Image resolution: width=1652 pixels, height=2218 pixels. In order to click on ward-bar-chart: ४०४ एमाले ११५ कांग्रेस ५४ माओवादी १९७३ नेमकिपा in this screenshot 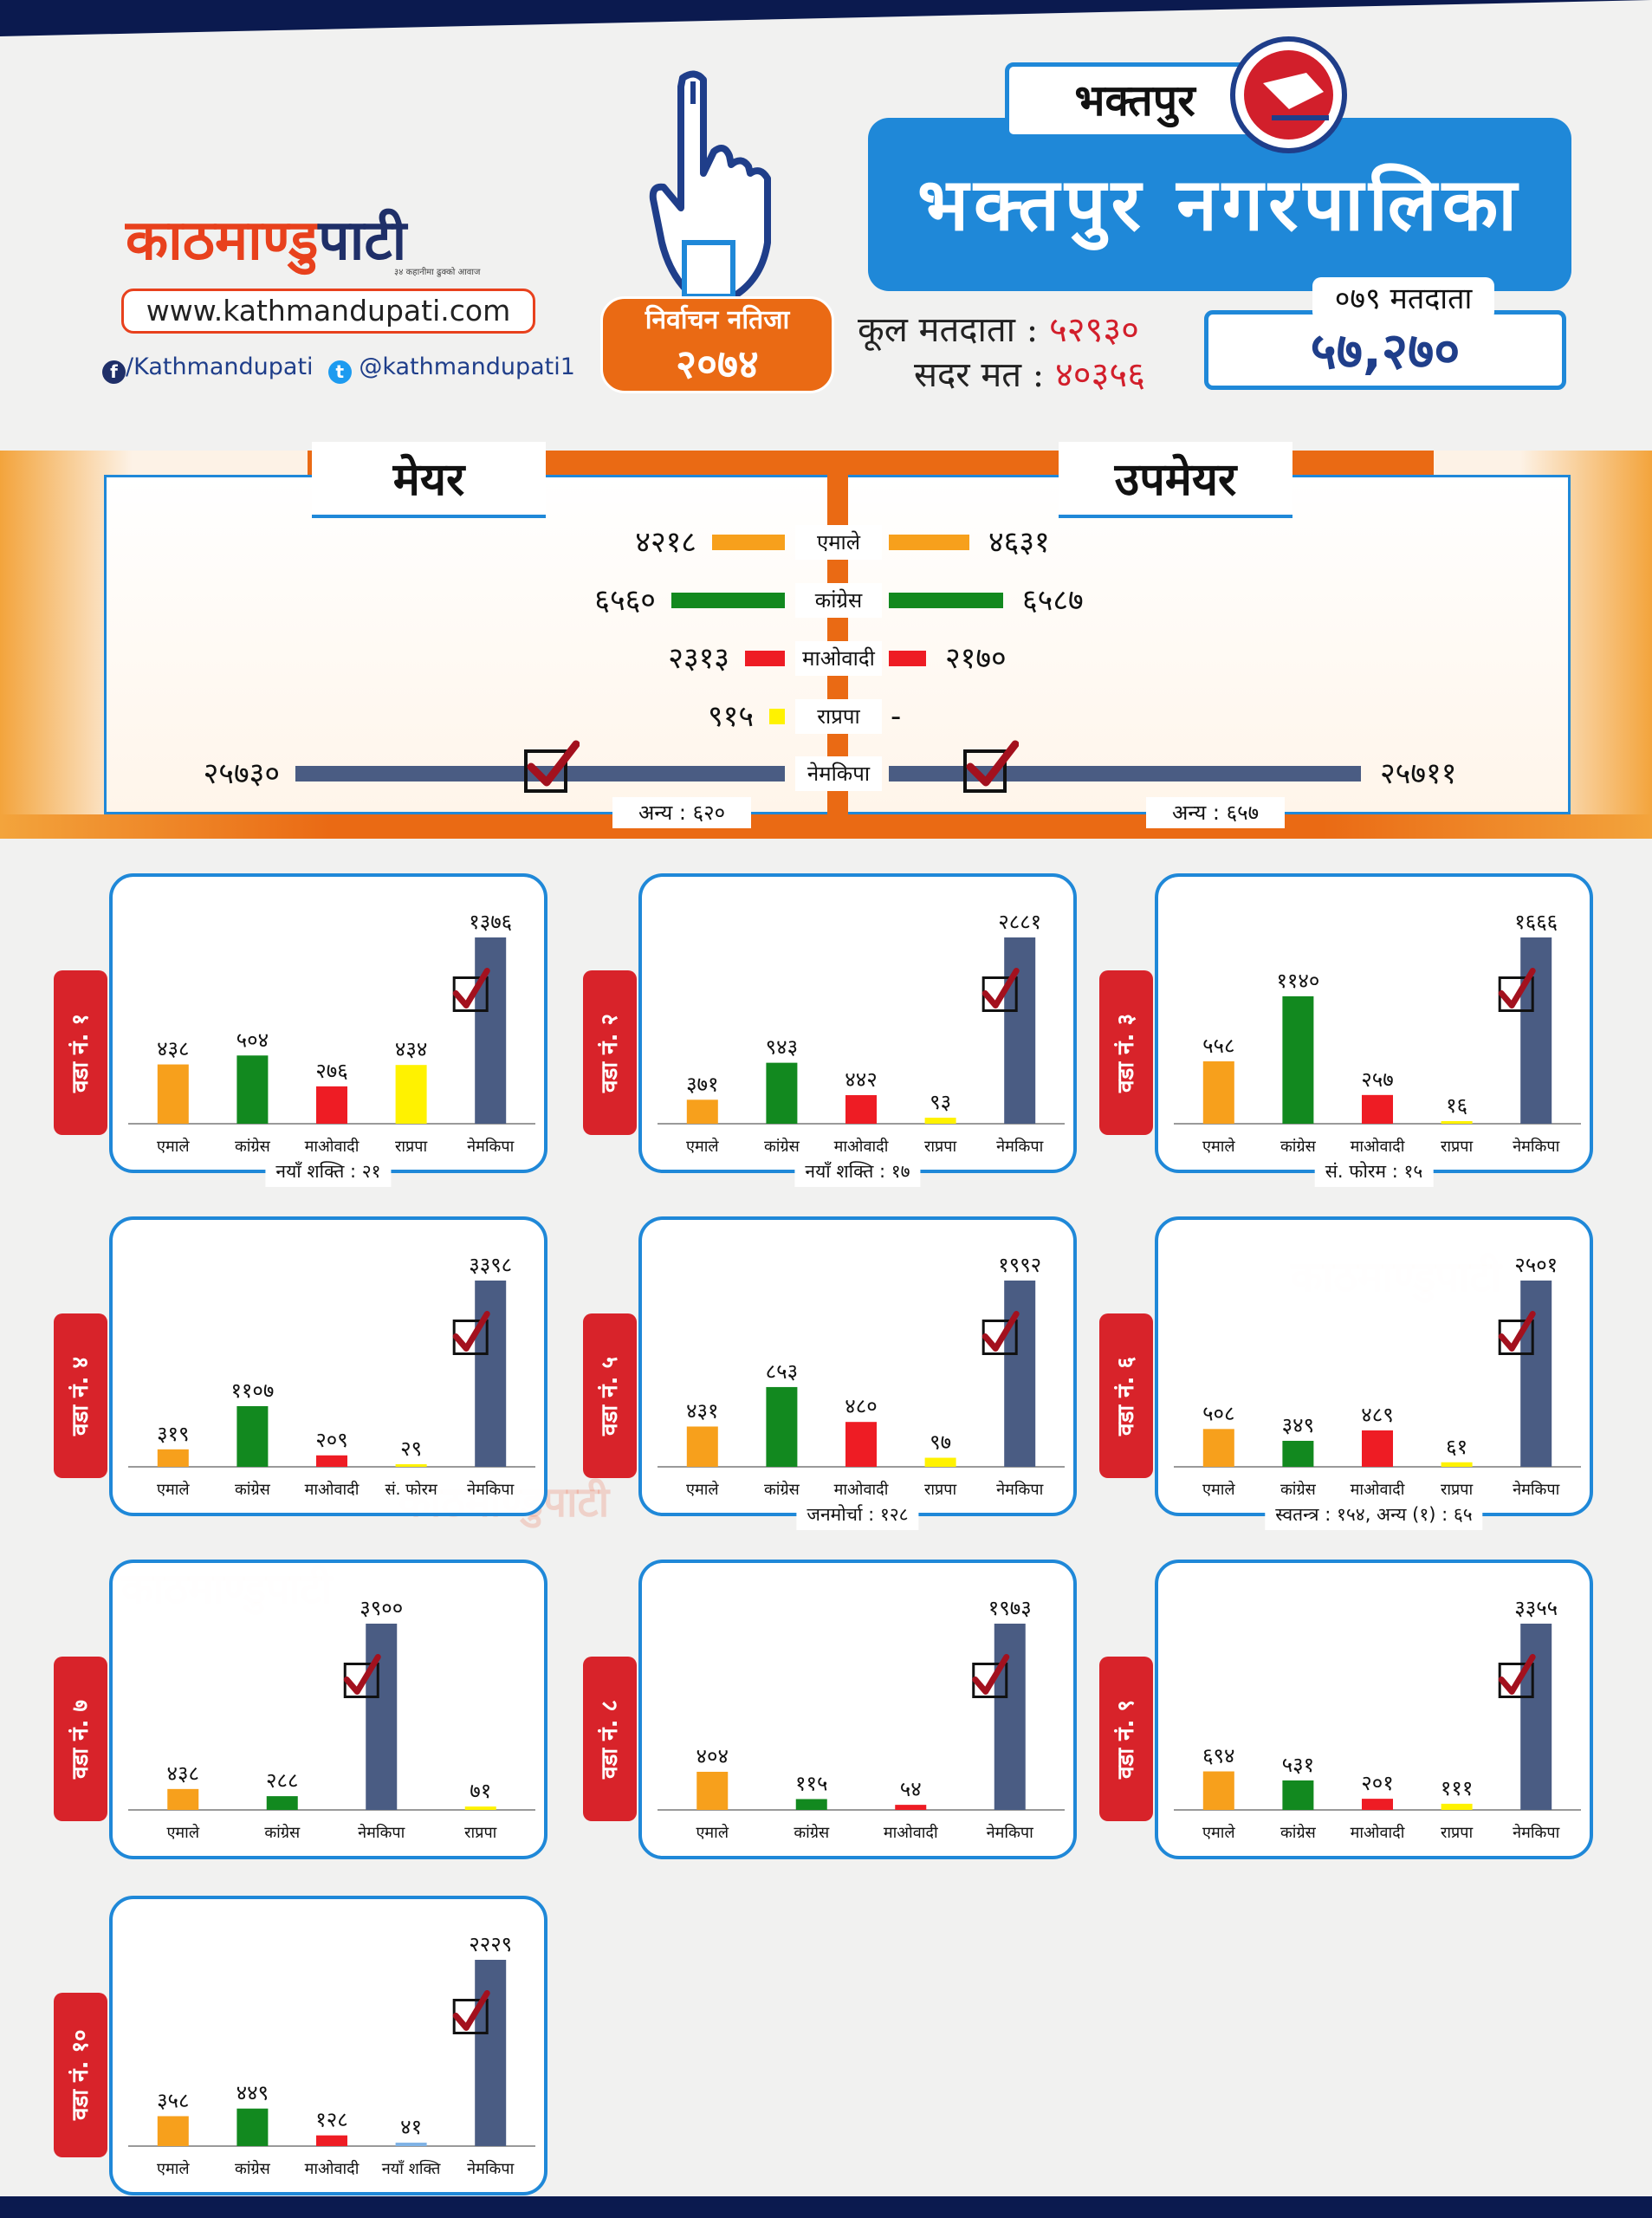, I will do `click(861, 1719)`.